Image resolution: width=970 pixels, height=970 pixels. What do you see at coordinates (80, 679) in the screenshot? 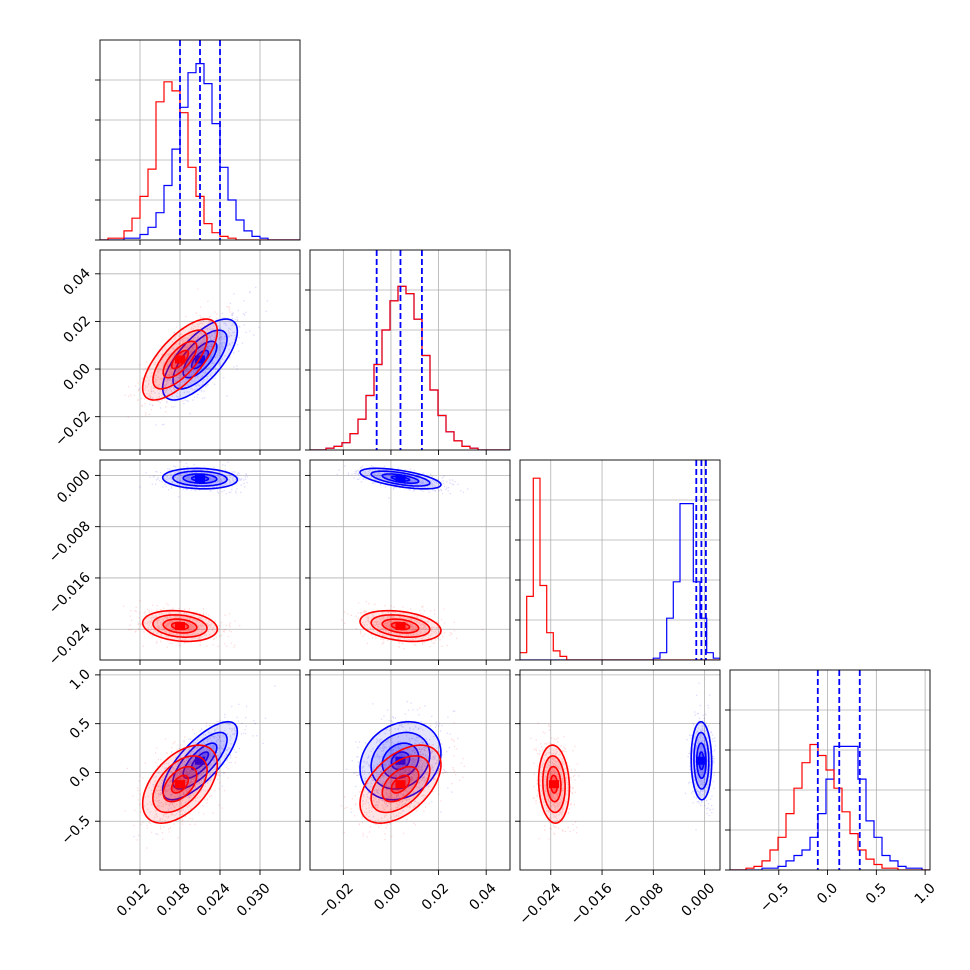
I see `y-tick-label: 1.0` at bounding box center [80, 679].